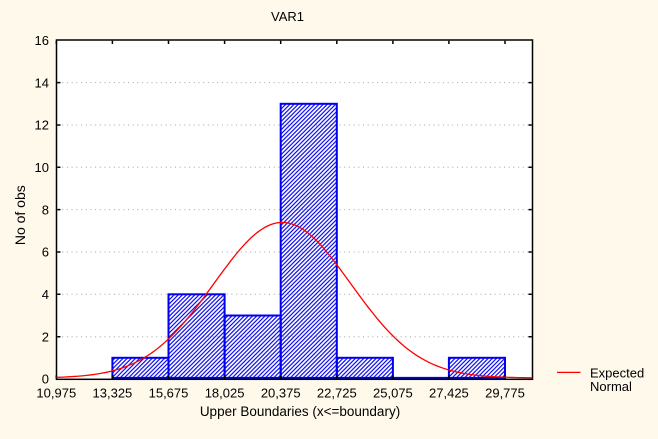 The height and width of the screenshot is (439, 658). Describe the element at coordinates (225, 392) in the screenshot. I see `svg-text: 18,025` at that location.